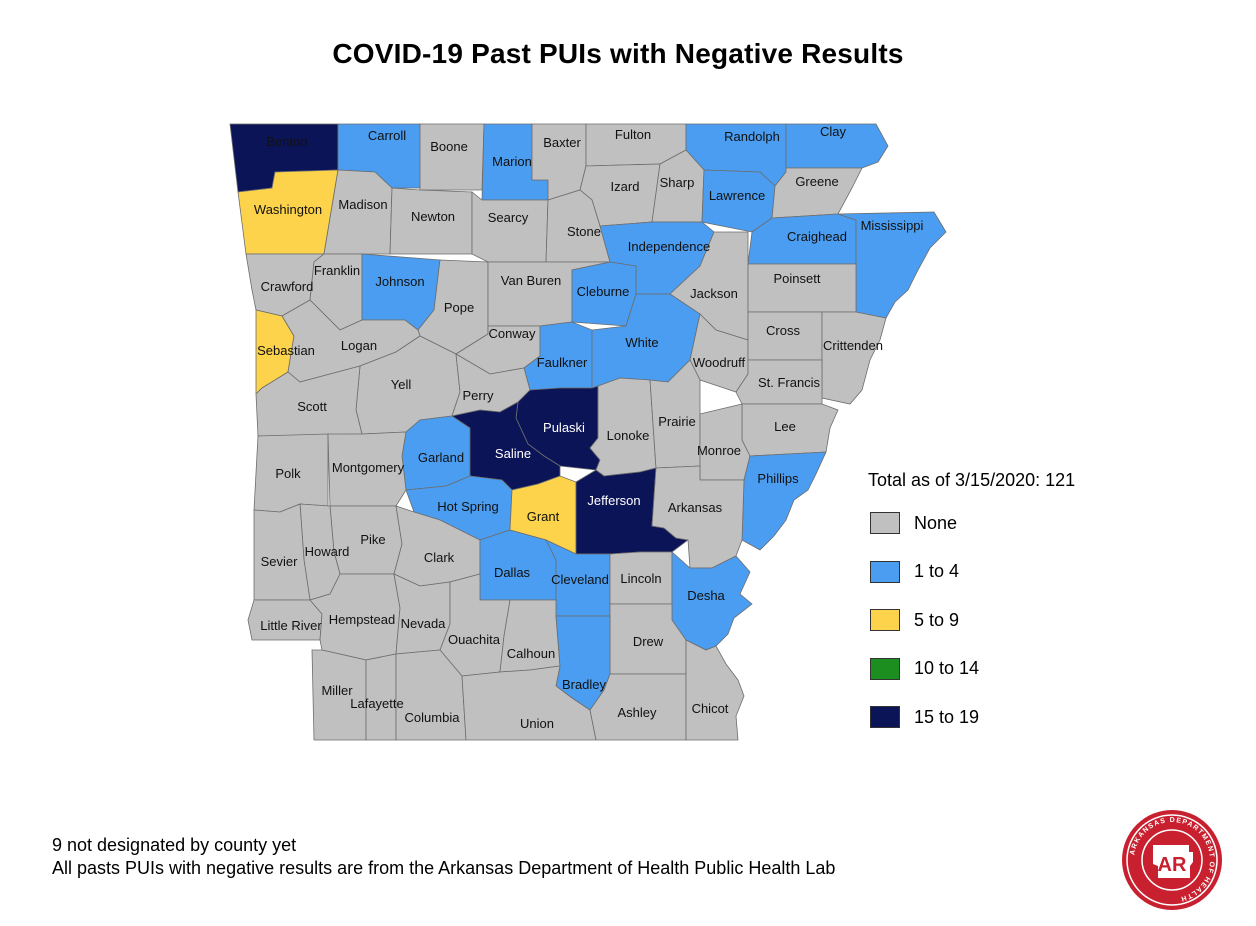 The height and width of the screenshot is (926, 1256). I want to click on label-yell: Yell, so click(401, 384).